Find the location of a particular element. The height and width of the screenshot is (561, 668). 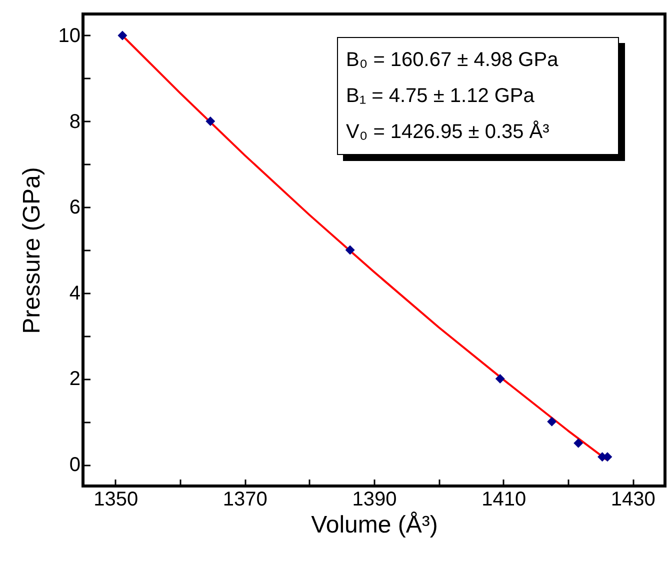

x-tick-label: 1410 is located at coordinates (504, 499).